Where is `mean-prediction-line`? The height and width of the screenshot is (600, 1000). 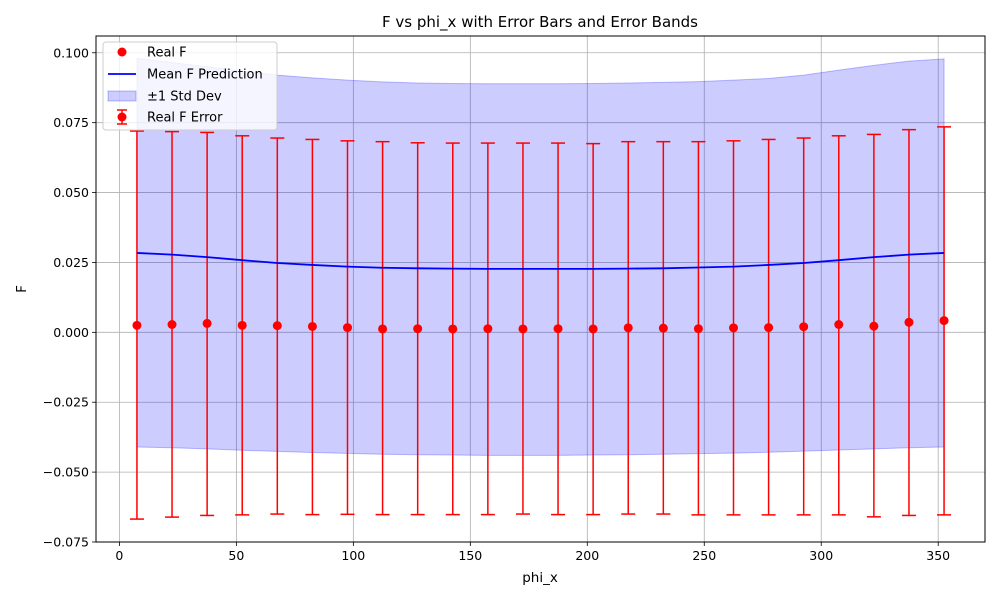 mean-prediction-line is located at coordinates (540, 261).